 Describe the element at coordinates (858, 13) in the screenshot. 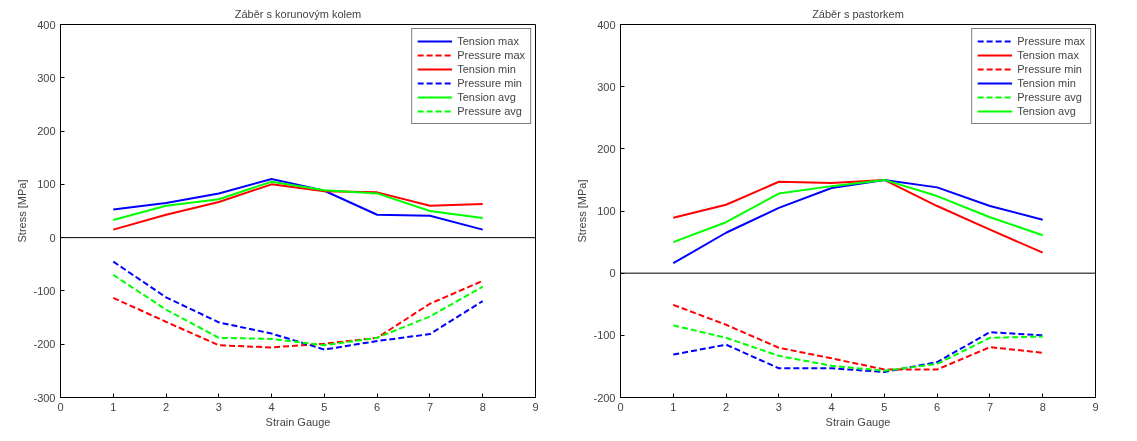

I see `chart-title: Záběr s pastorkem` at that location.